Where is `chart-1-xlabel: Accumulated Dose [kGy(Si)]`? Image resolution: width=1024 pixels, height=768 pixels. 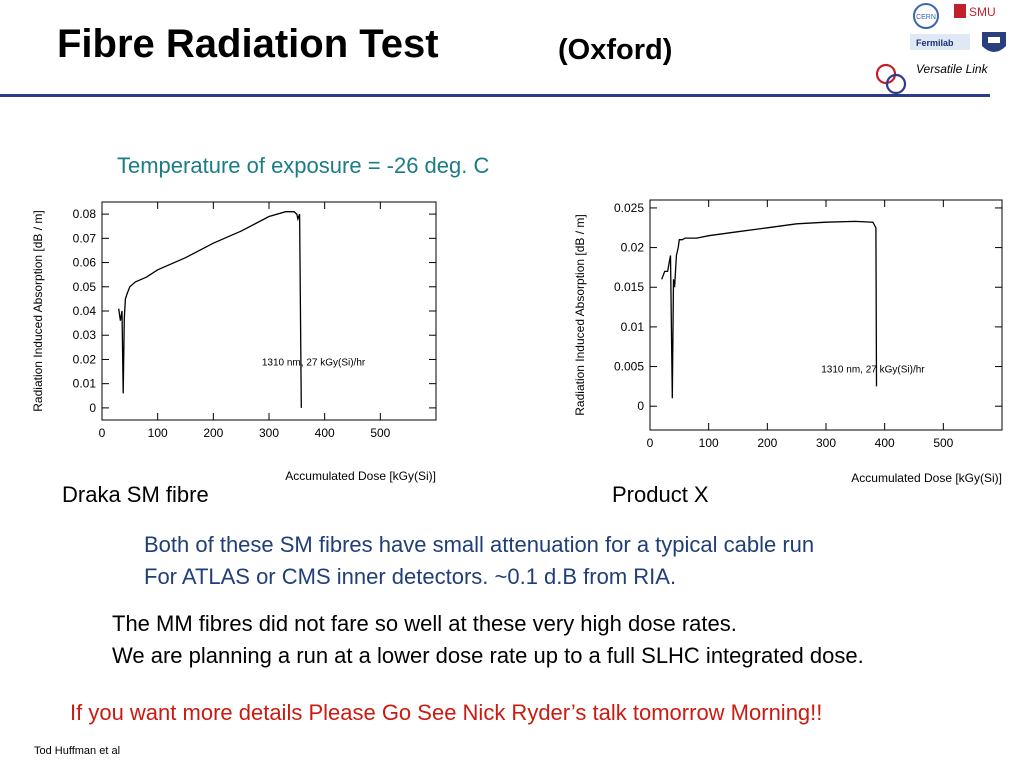
chart-1-xlabel: Accumulated Dose [kGy(Si)] is located at coordinates (360, 476).